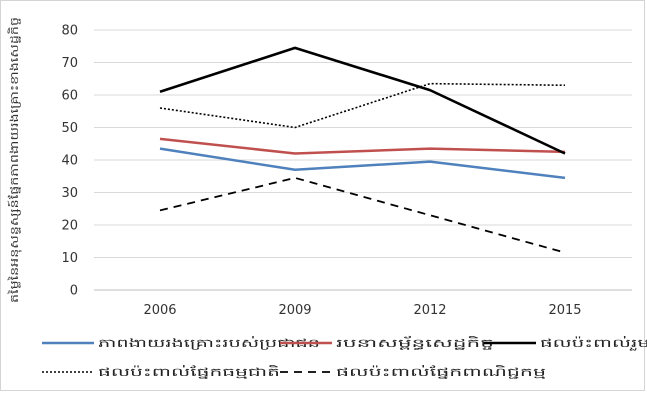 This screenshot has width=647, height=393. Describe the element at coordinates (593, 343) in the screenshot. I see `legend-label-3: ផលប៉ះពាល់រួម` at that location.